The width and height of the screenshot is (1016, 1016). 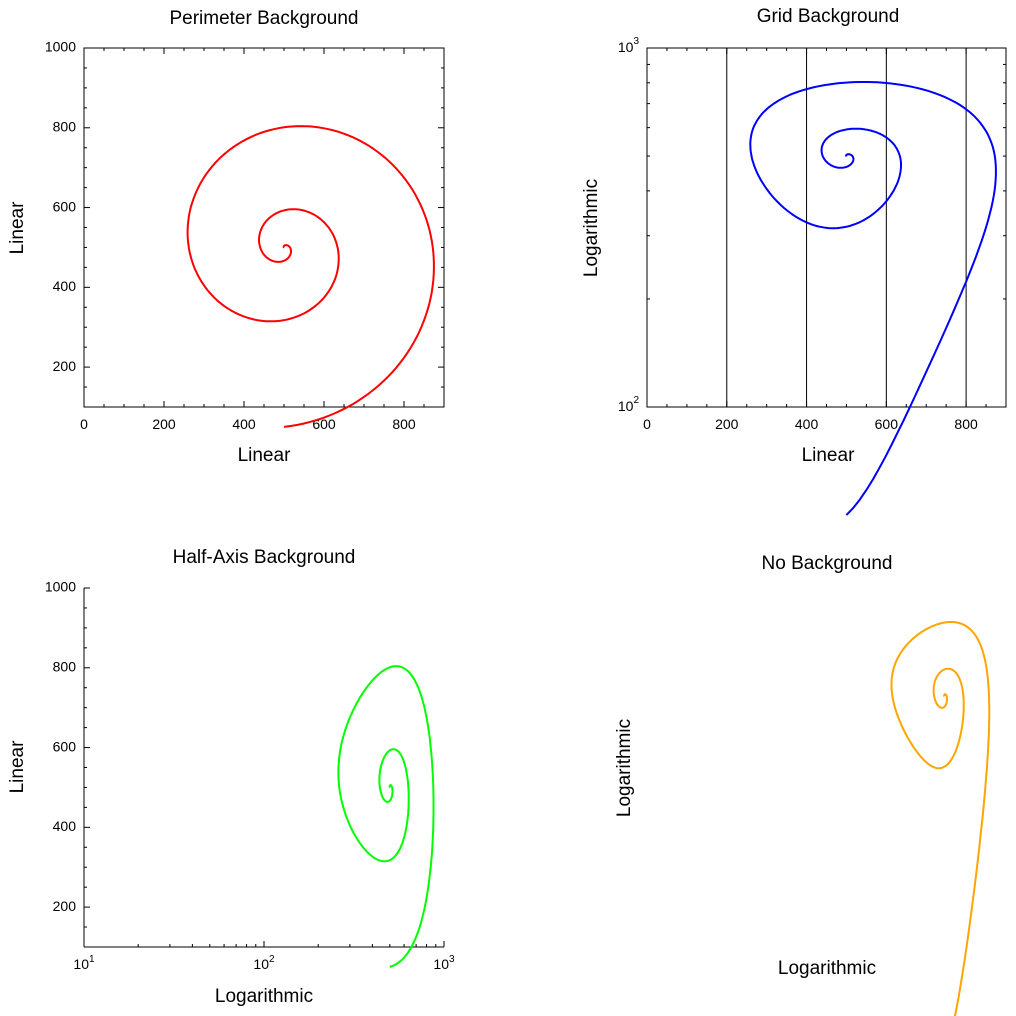 I want to click on x-tick-label: 10², so click(x=264, y=963).